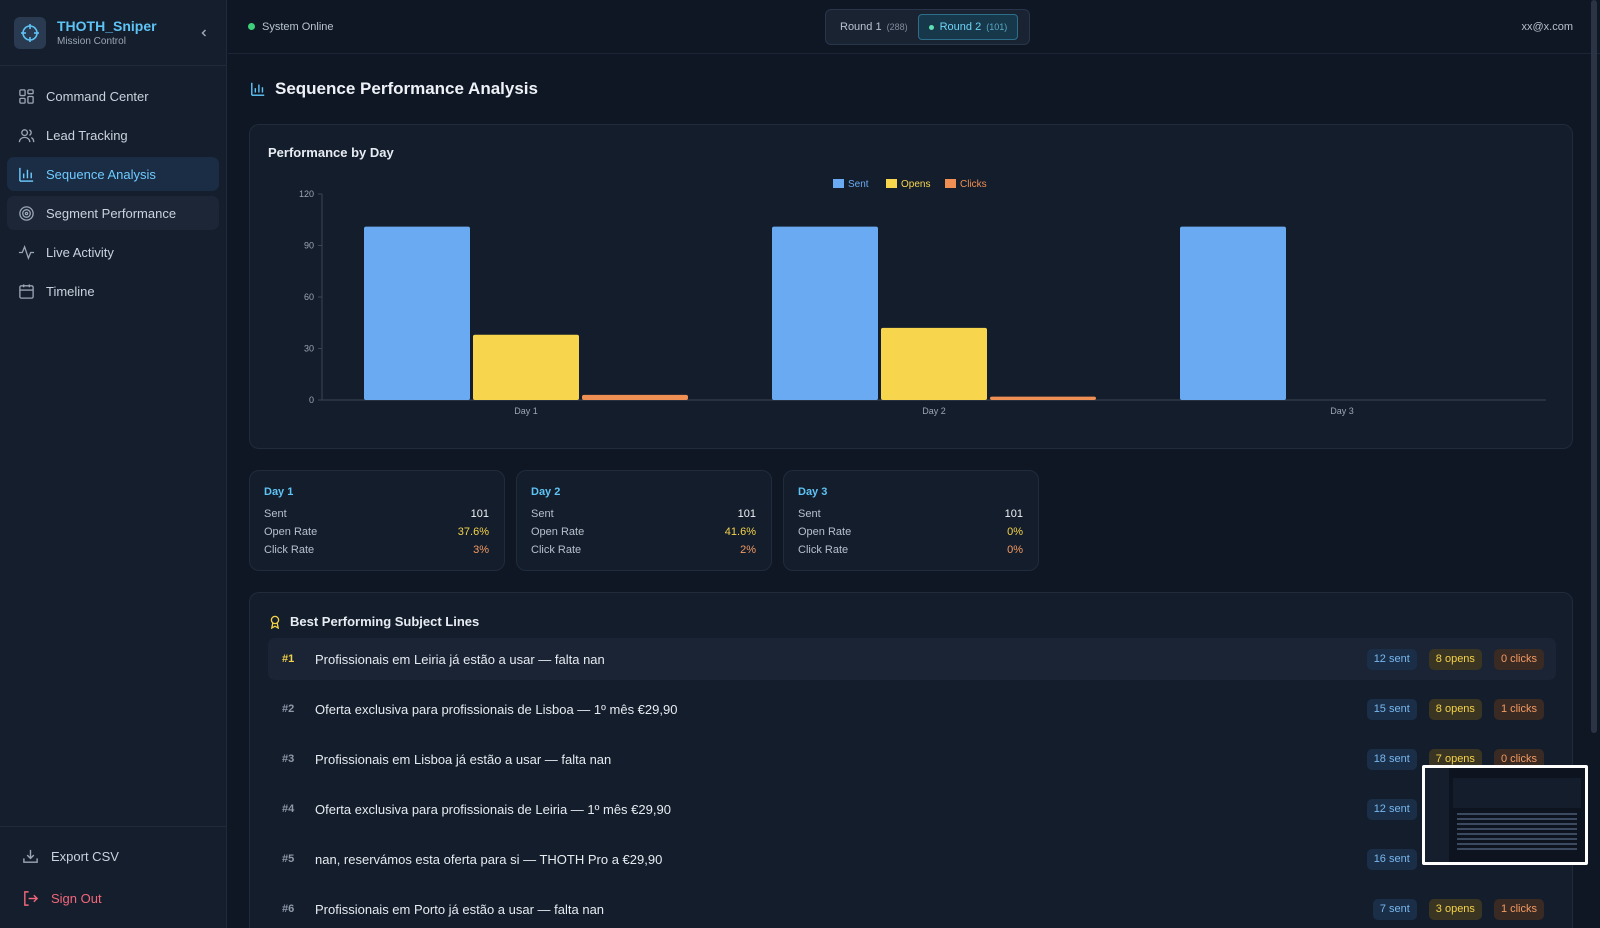 The height and width of the screenshot is (928, 1600). I want to click on page-title: Sequence Performance Analysis, so click(394, 89).